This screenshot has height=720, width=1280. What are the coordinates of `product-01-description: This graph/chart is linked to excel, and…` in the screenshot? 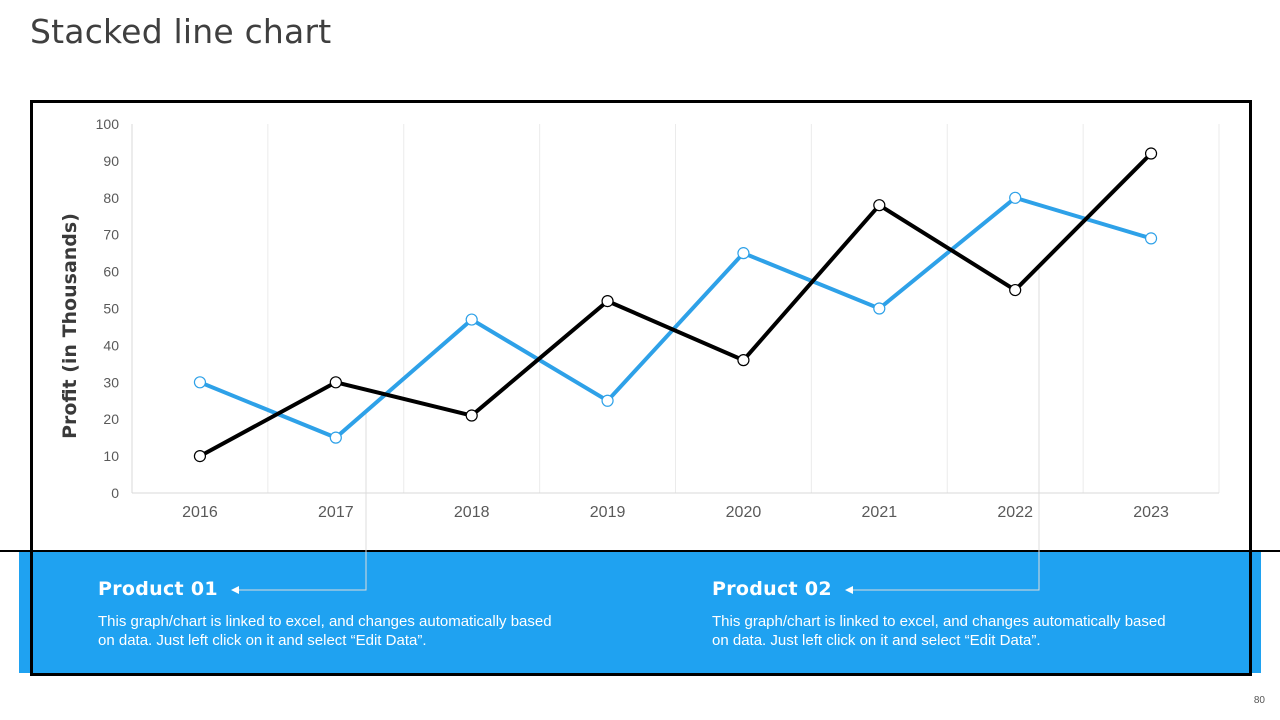 It's located at (325, 631).